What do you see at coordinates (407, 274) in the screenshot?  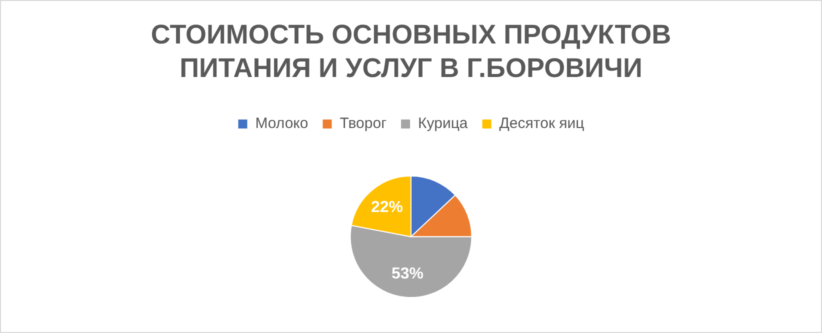 I see `data-label: 53%` at bounding box center [407, 274].